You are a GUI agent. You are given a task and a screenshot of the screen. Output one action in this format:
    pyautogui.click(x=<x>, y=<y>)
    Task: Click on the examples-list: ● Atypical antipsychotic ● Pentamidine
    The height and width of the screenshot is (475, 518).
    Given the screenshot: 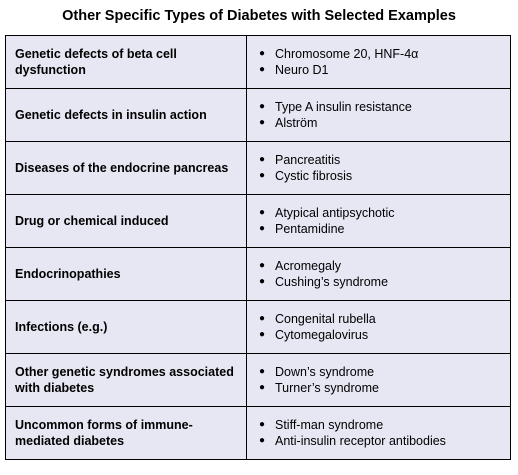 What is the action you would take?
    pyautogui.click(x=378, y=221)
    